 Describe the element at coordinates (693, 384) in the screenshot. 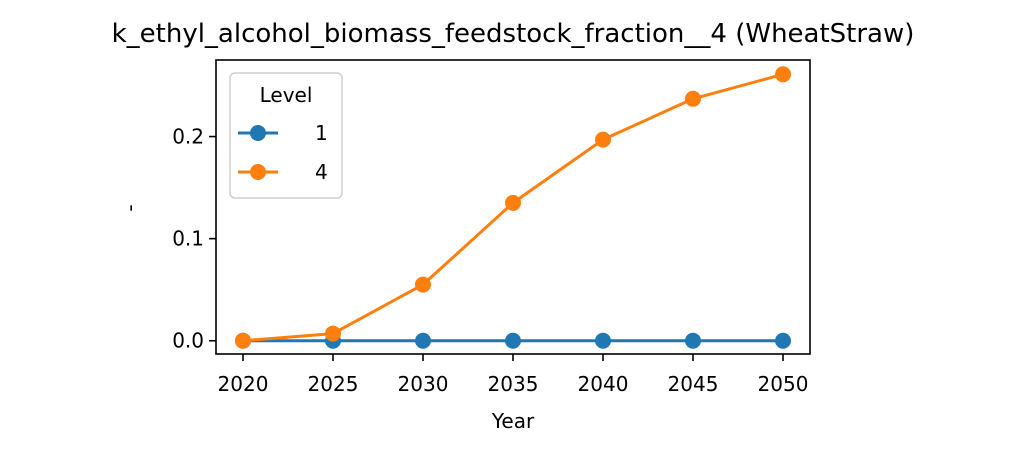

I see `x-tick-label: 2045` at that location.